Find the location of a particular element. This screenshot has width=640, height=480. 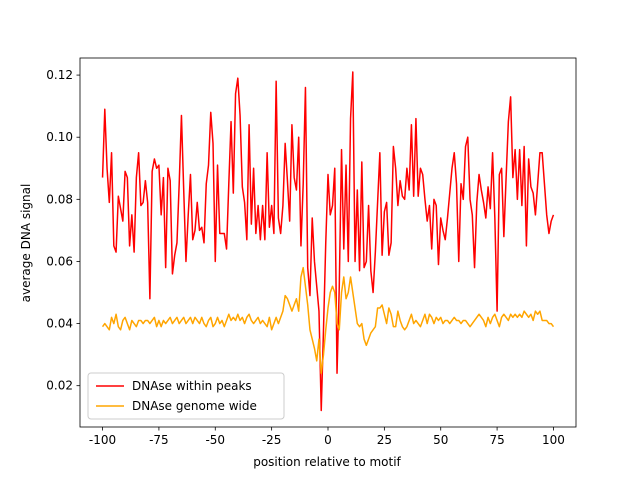

y-tick-label: 0.10 is located at coordinates (59, 137).